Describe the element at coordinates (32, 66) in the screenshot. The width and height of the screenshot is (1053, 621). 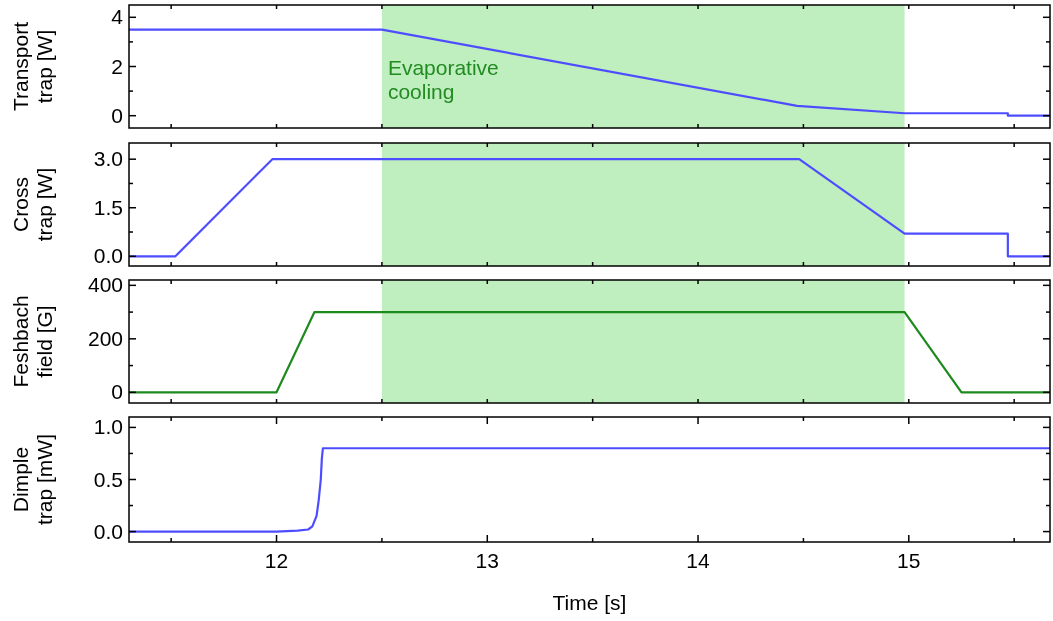
I see `y-axis-title: Transport trap [W]` at that location.